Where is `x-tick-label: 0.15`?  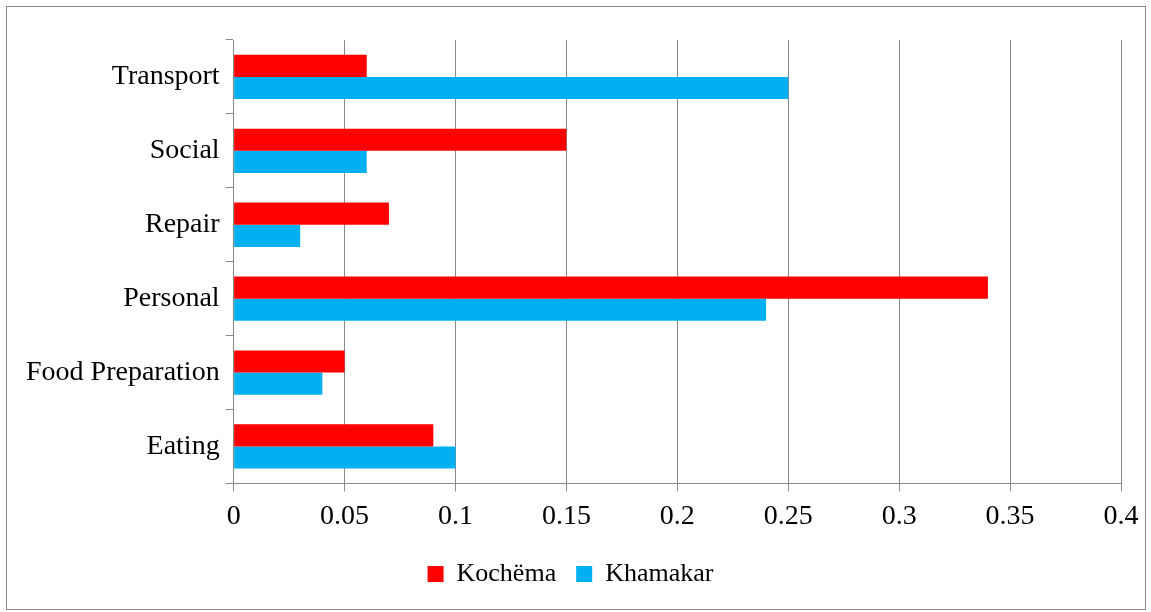
x-tick-label: 0.15 is located at coordinates (566, 514).